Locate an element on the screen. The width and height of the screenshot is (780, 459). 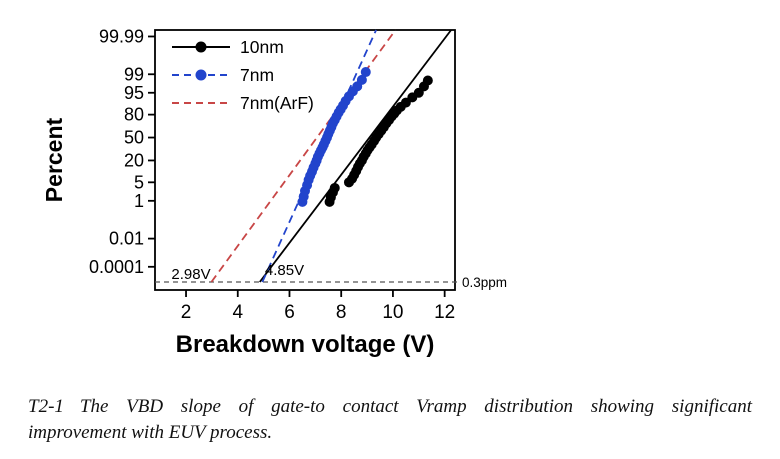
x-axis-tick-label: 8 is located at coordinates (341, 312).